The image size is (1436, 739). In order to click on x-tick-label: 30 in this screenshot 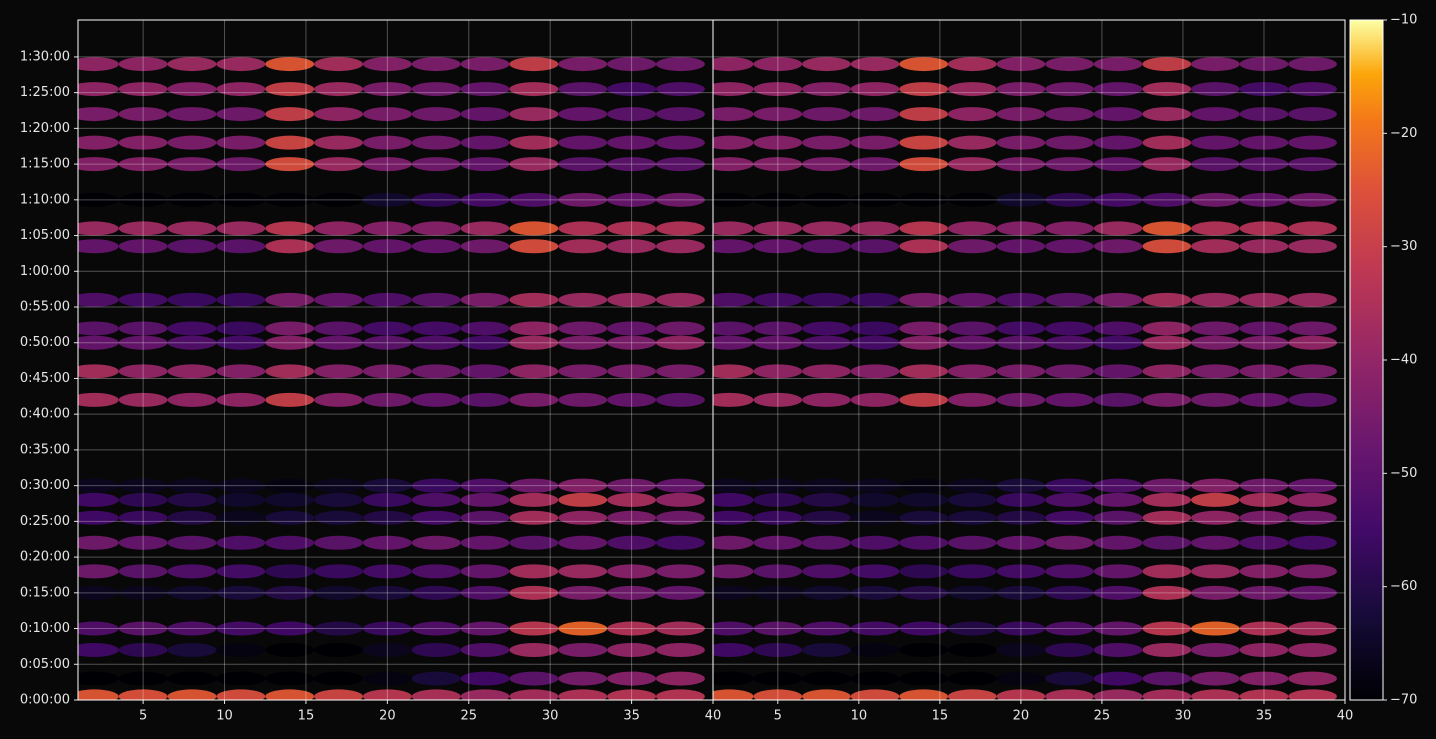, I will do `click(1183, 716)`.